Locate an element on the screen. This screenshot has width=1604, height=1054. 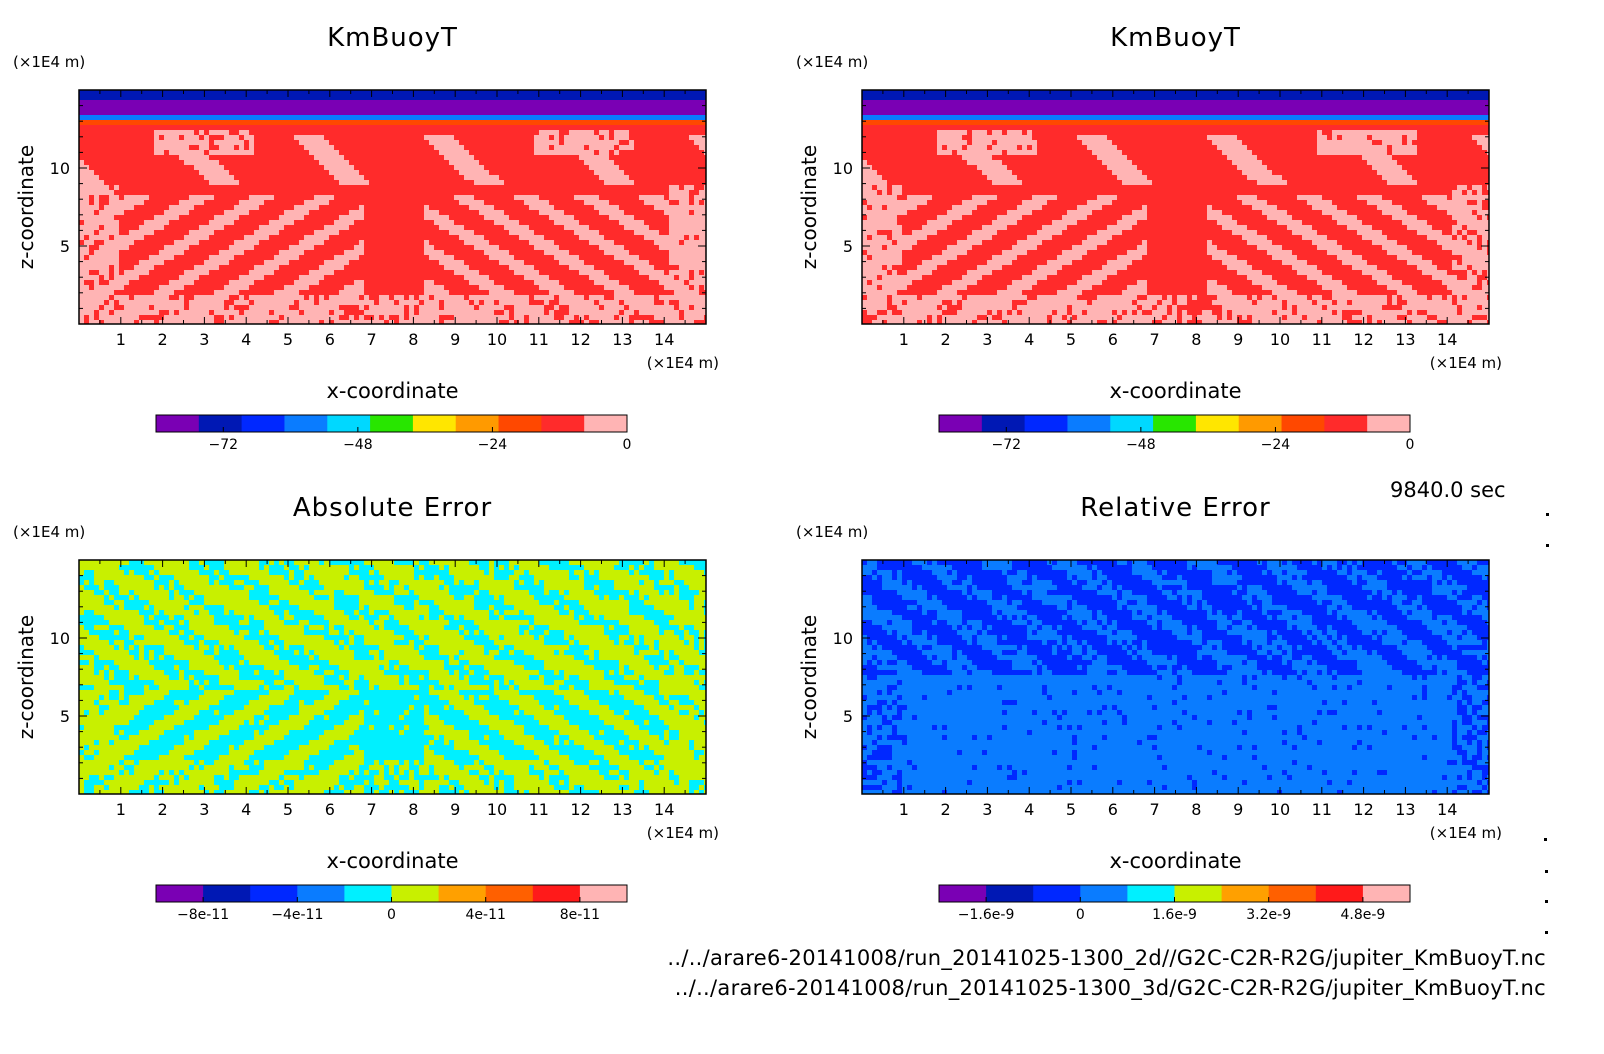
colorbar-tick-label: 1.6e-9 is located at coordinates (1174, 915).